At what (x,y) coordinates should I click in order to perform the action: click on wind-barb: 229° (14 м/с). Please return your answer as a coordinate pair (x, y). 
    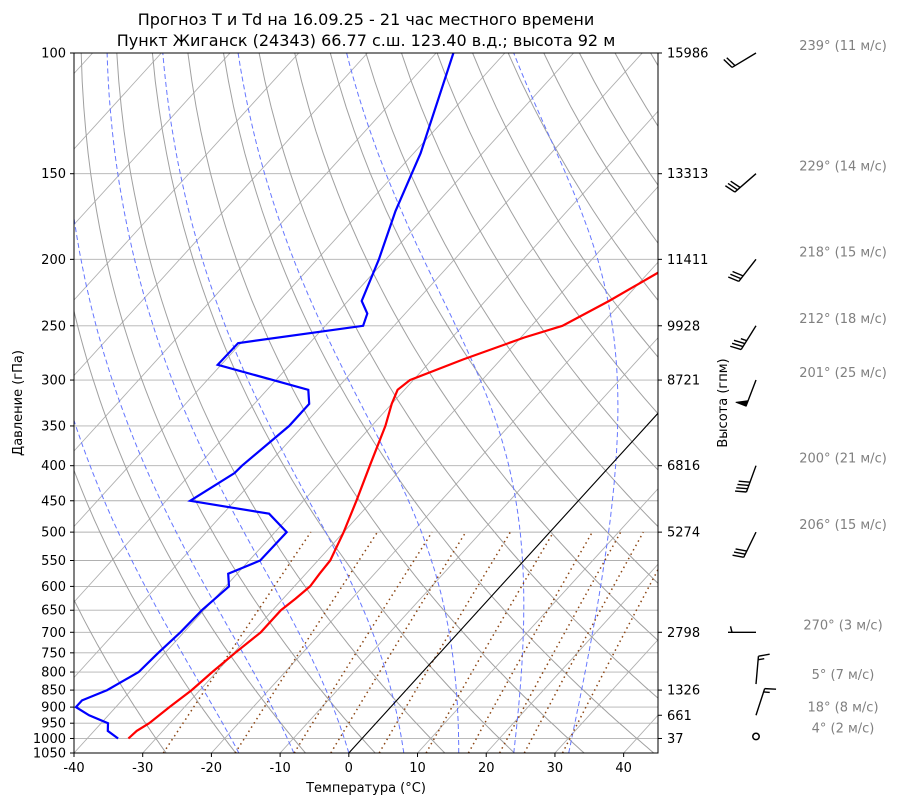
    Looking at the image, I should click on (805, 176).